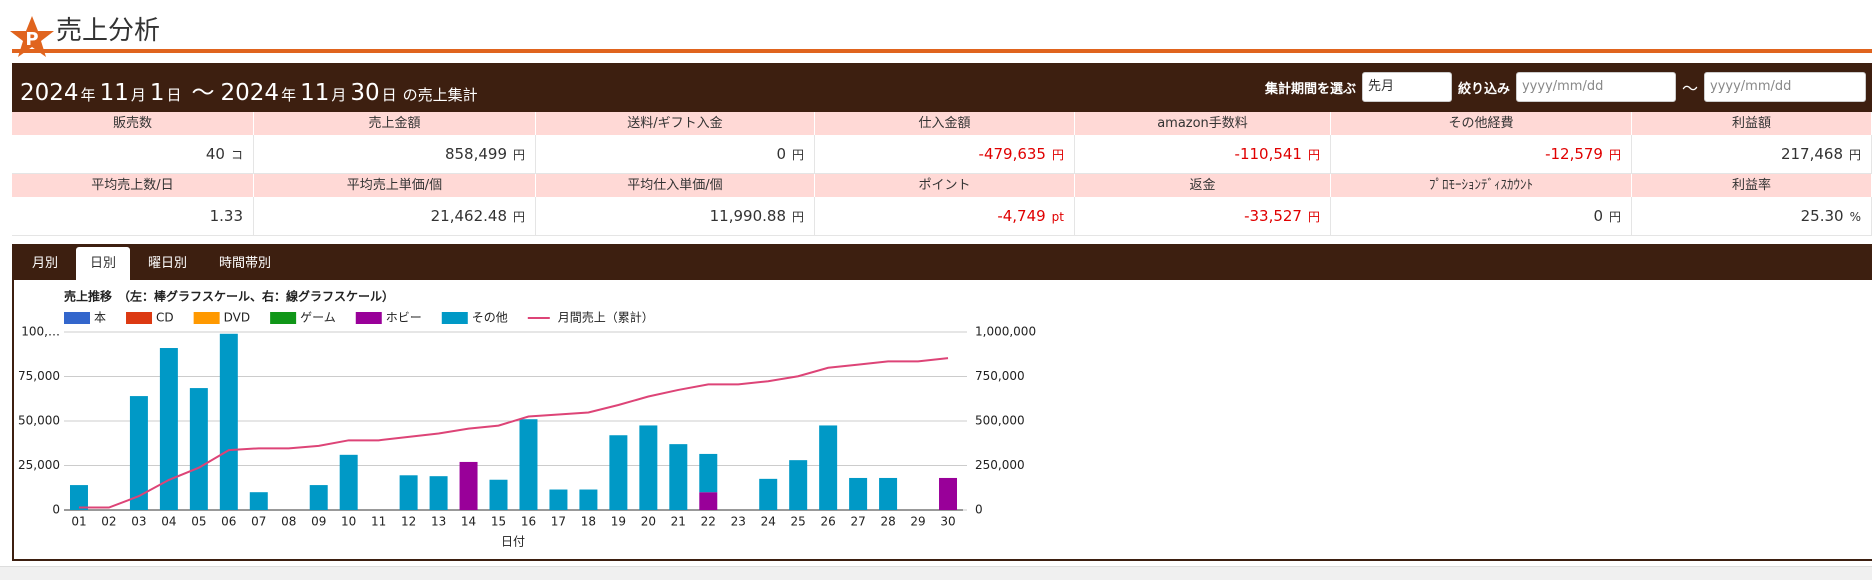  Describe the element at coordinates (100, 318) in the screenshot. I see `legend-label: 本` at that location.